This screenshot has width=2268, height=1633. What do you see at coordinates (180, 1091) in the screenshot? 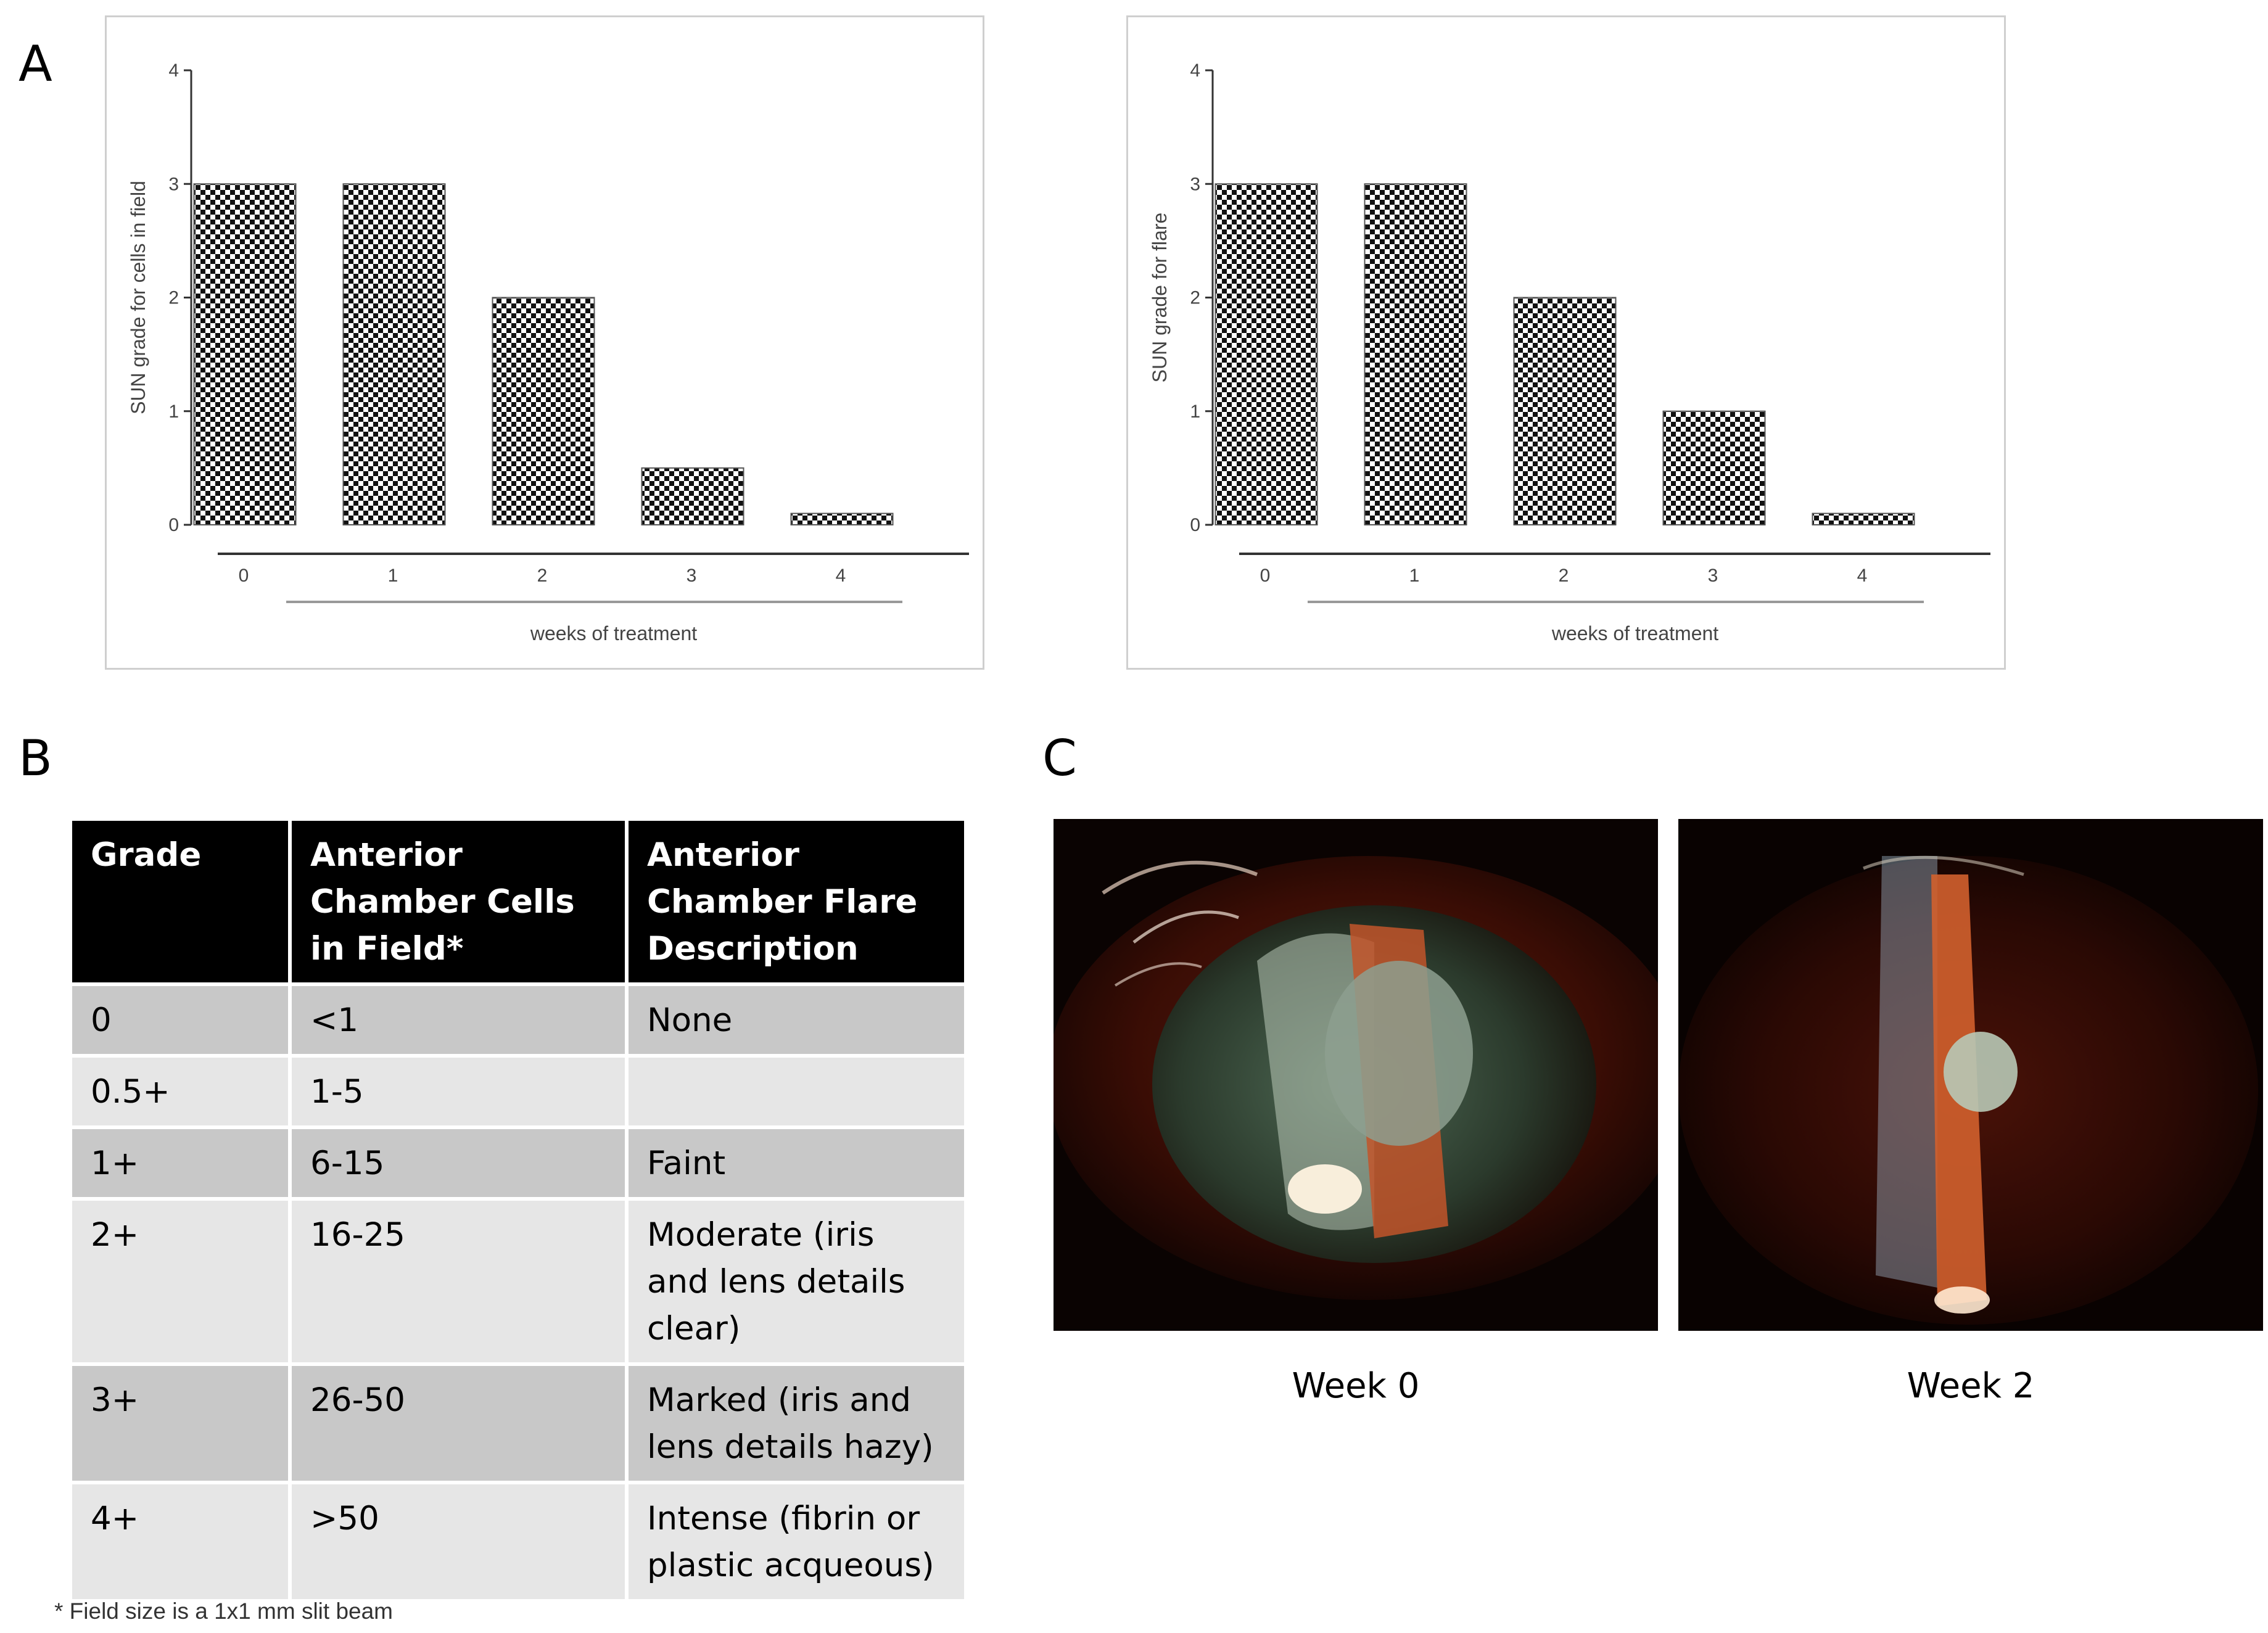
I see `cell-grade: 0.5+` at bounding box center [180, 1091].